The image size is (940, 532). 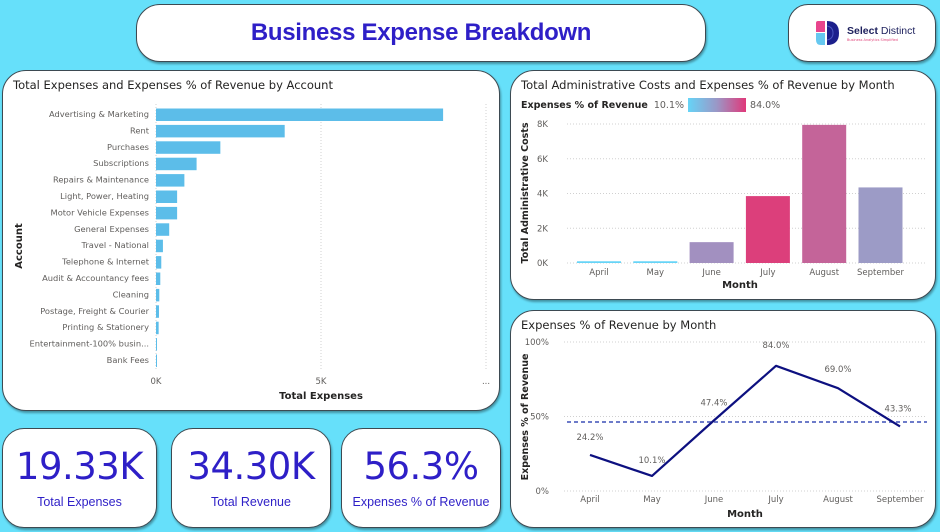 What do you see at coordinates (543, 492) in the screenshot?
I see `y-tick-label: 0%` at bounding box center [543, 492].